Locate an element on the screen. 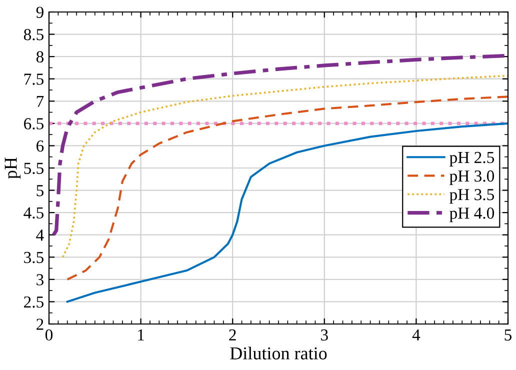 The height and width of the screenshot is (370, 516). x-tick-label: 4 is located at coordinates (416, 334).